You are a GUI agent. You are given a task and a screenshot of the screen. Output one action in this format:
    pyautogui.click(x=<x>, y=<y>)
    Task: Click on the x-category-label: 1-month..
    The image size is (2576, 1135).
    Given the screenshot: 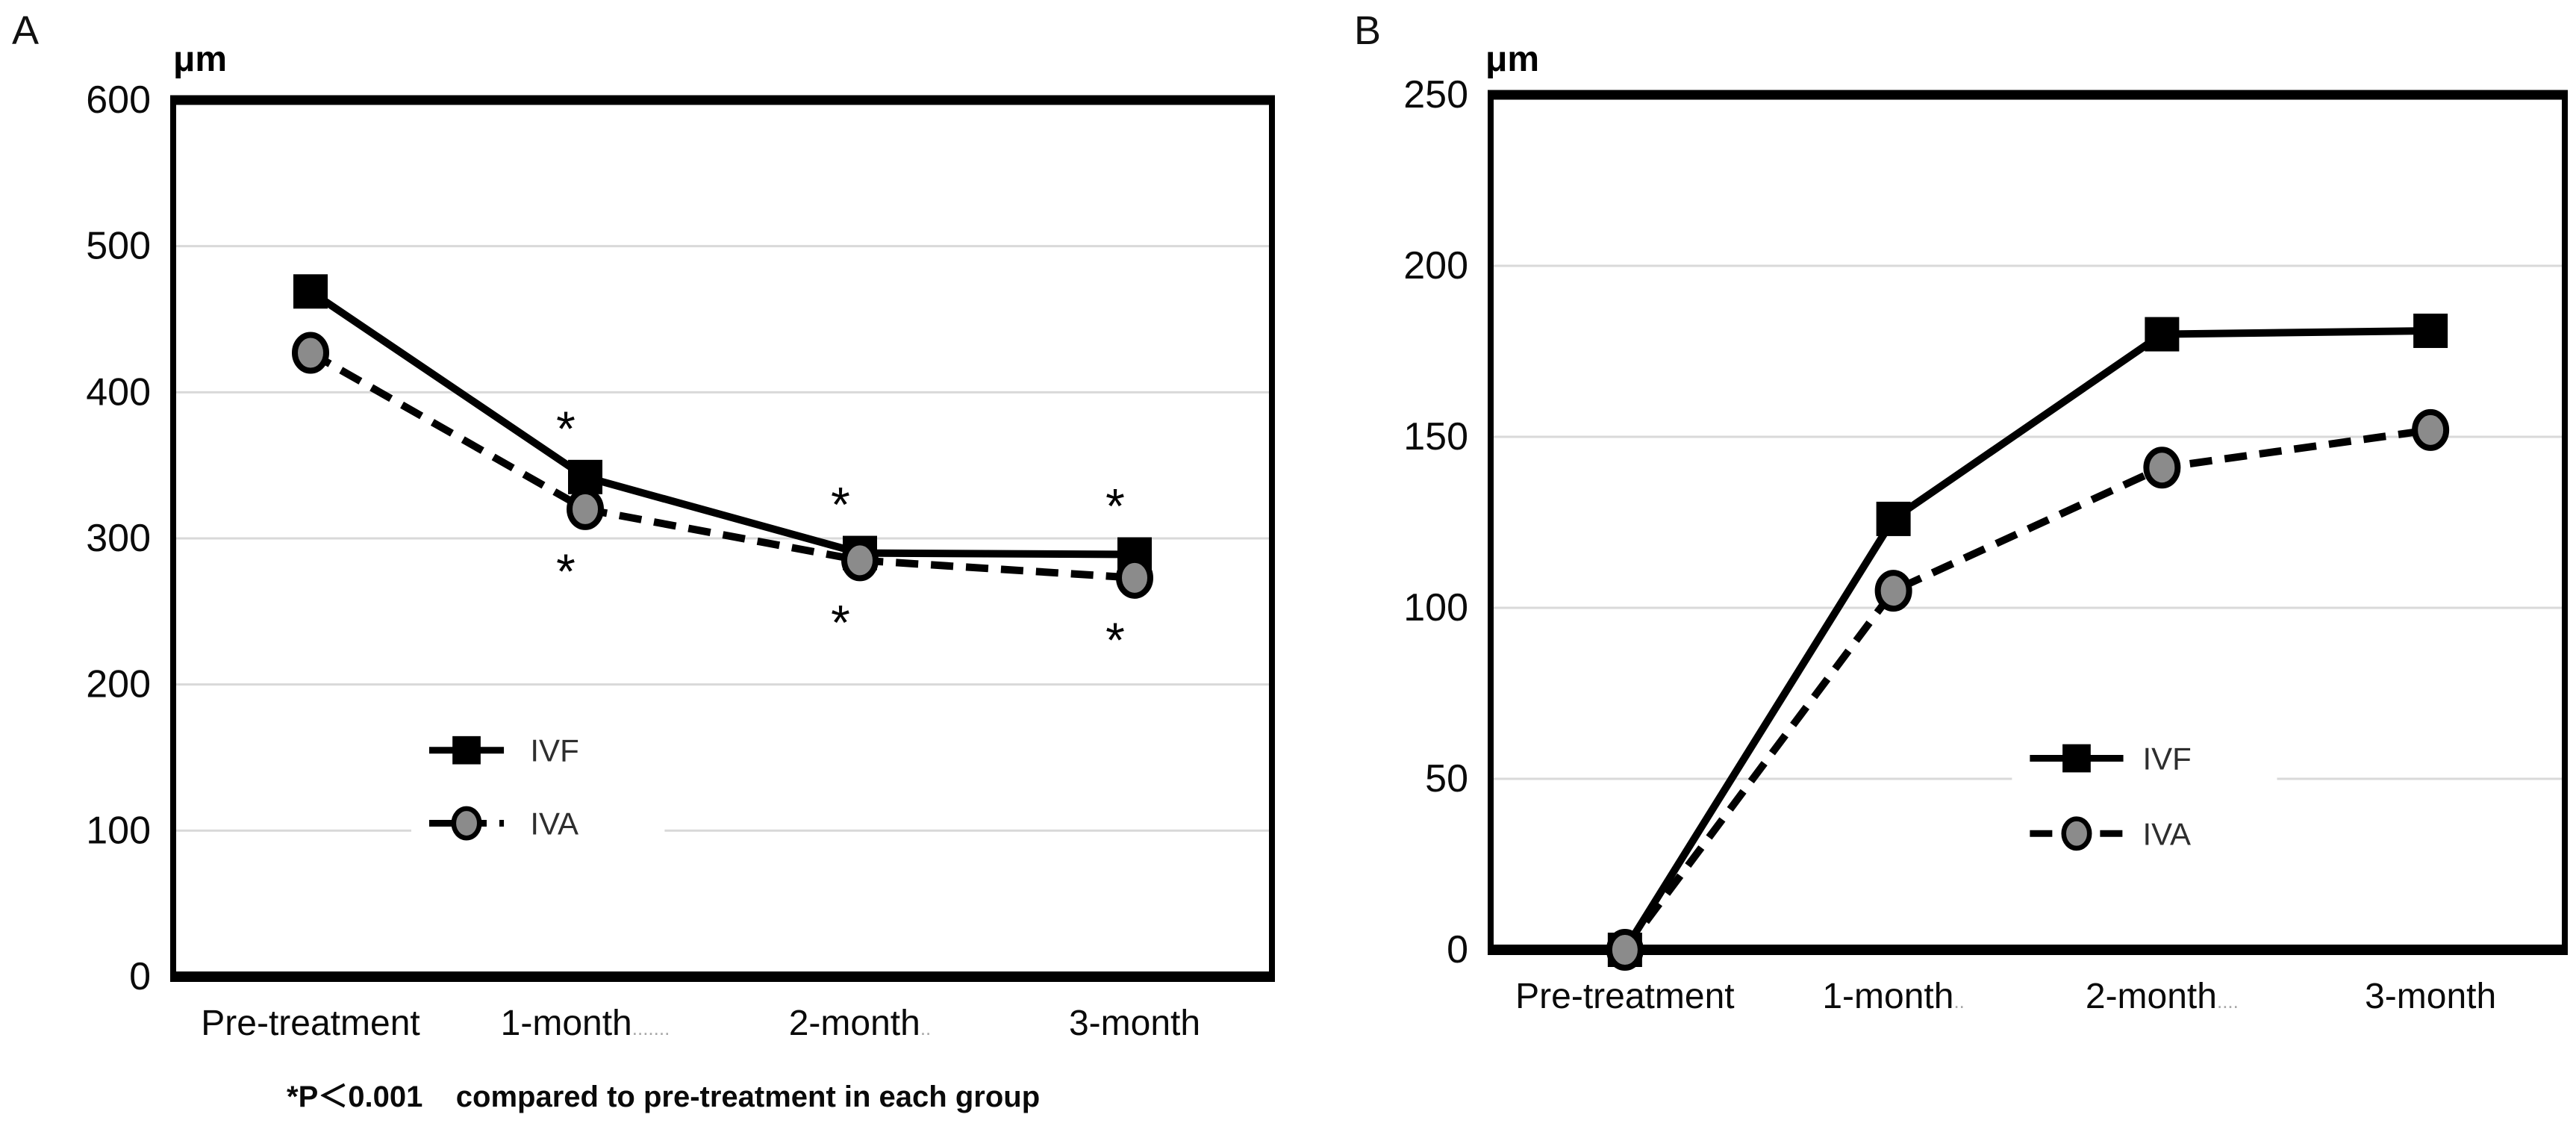 What is the action you would take?
    pyautogui.click(x=1893, y=997)
    